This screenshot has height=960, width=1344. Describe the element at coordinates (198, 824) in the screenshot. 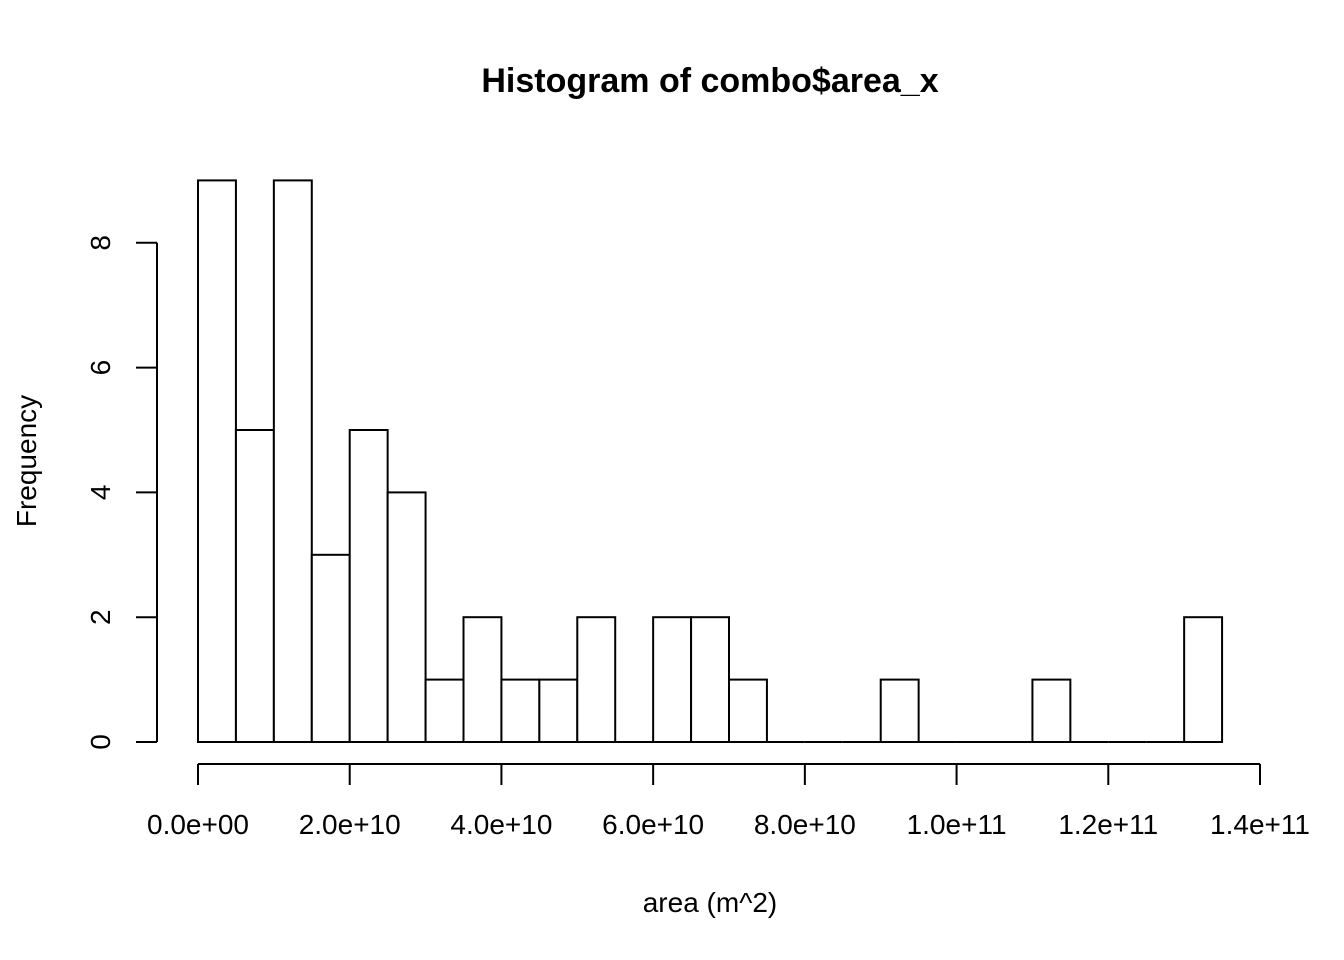

I see `x-tick-label: 0.0e+00` at that location.